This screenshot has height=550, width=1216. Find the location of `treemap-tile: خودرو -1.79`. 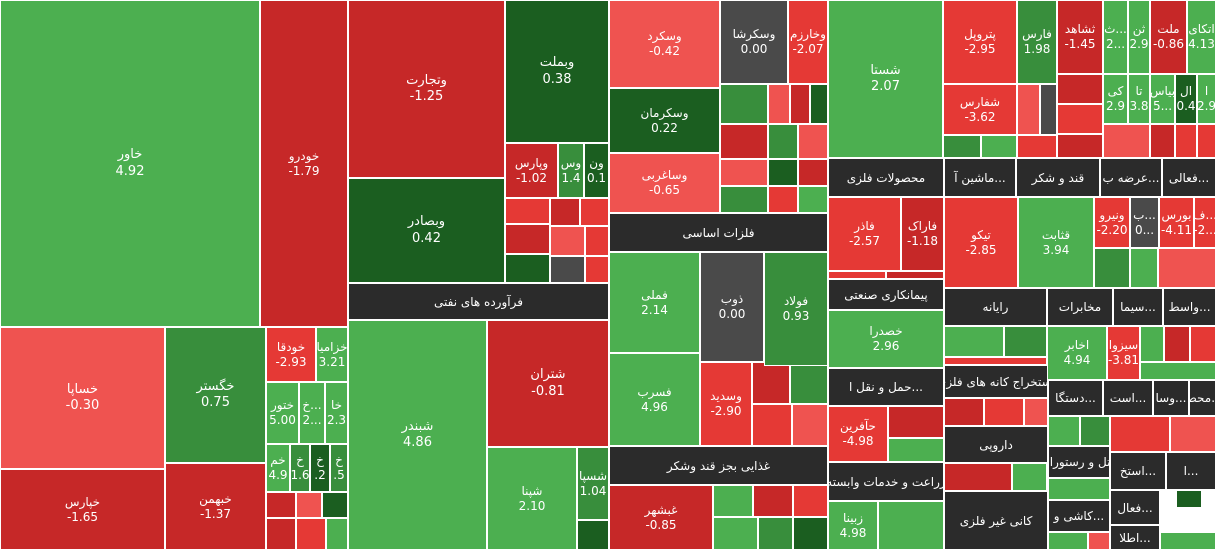

treemap-tile: خودرو -1.79 is located at coordinates (304, 163).